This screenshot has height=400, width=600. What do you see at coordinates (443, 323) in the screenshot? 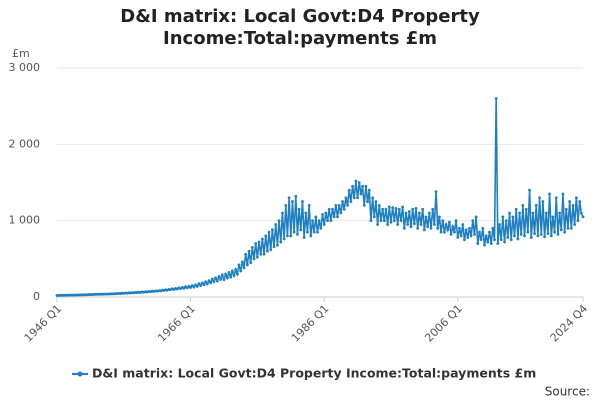
I see `x-tick-label: 2006 Q1` at bounding box center [443, 323].